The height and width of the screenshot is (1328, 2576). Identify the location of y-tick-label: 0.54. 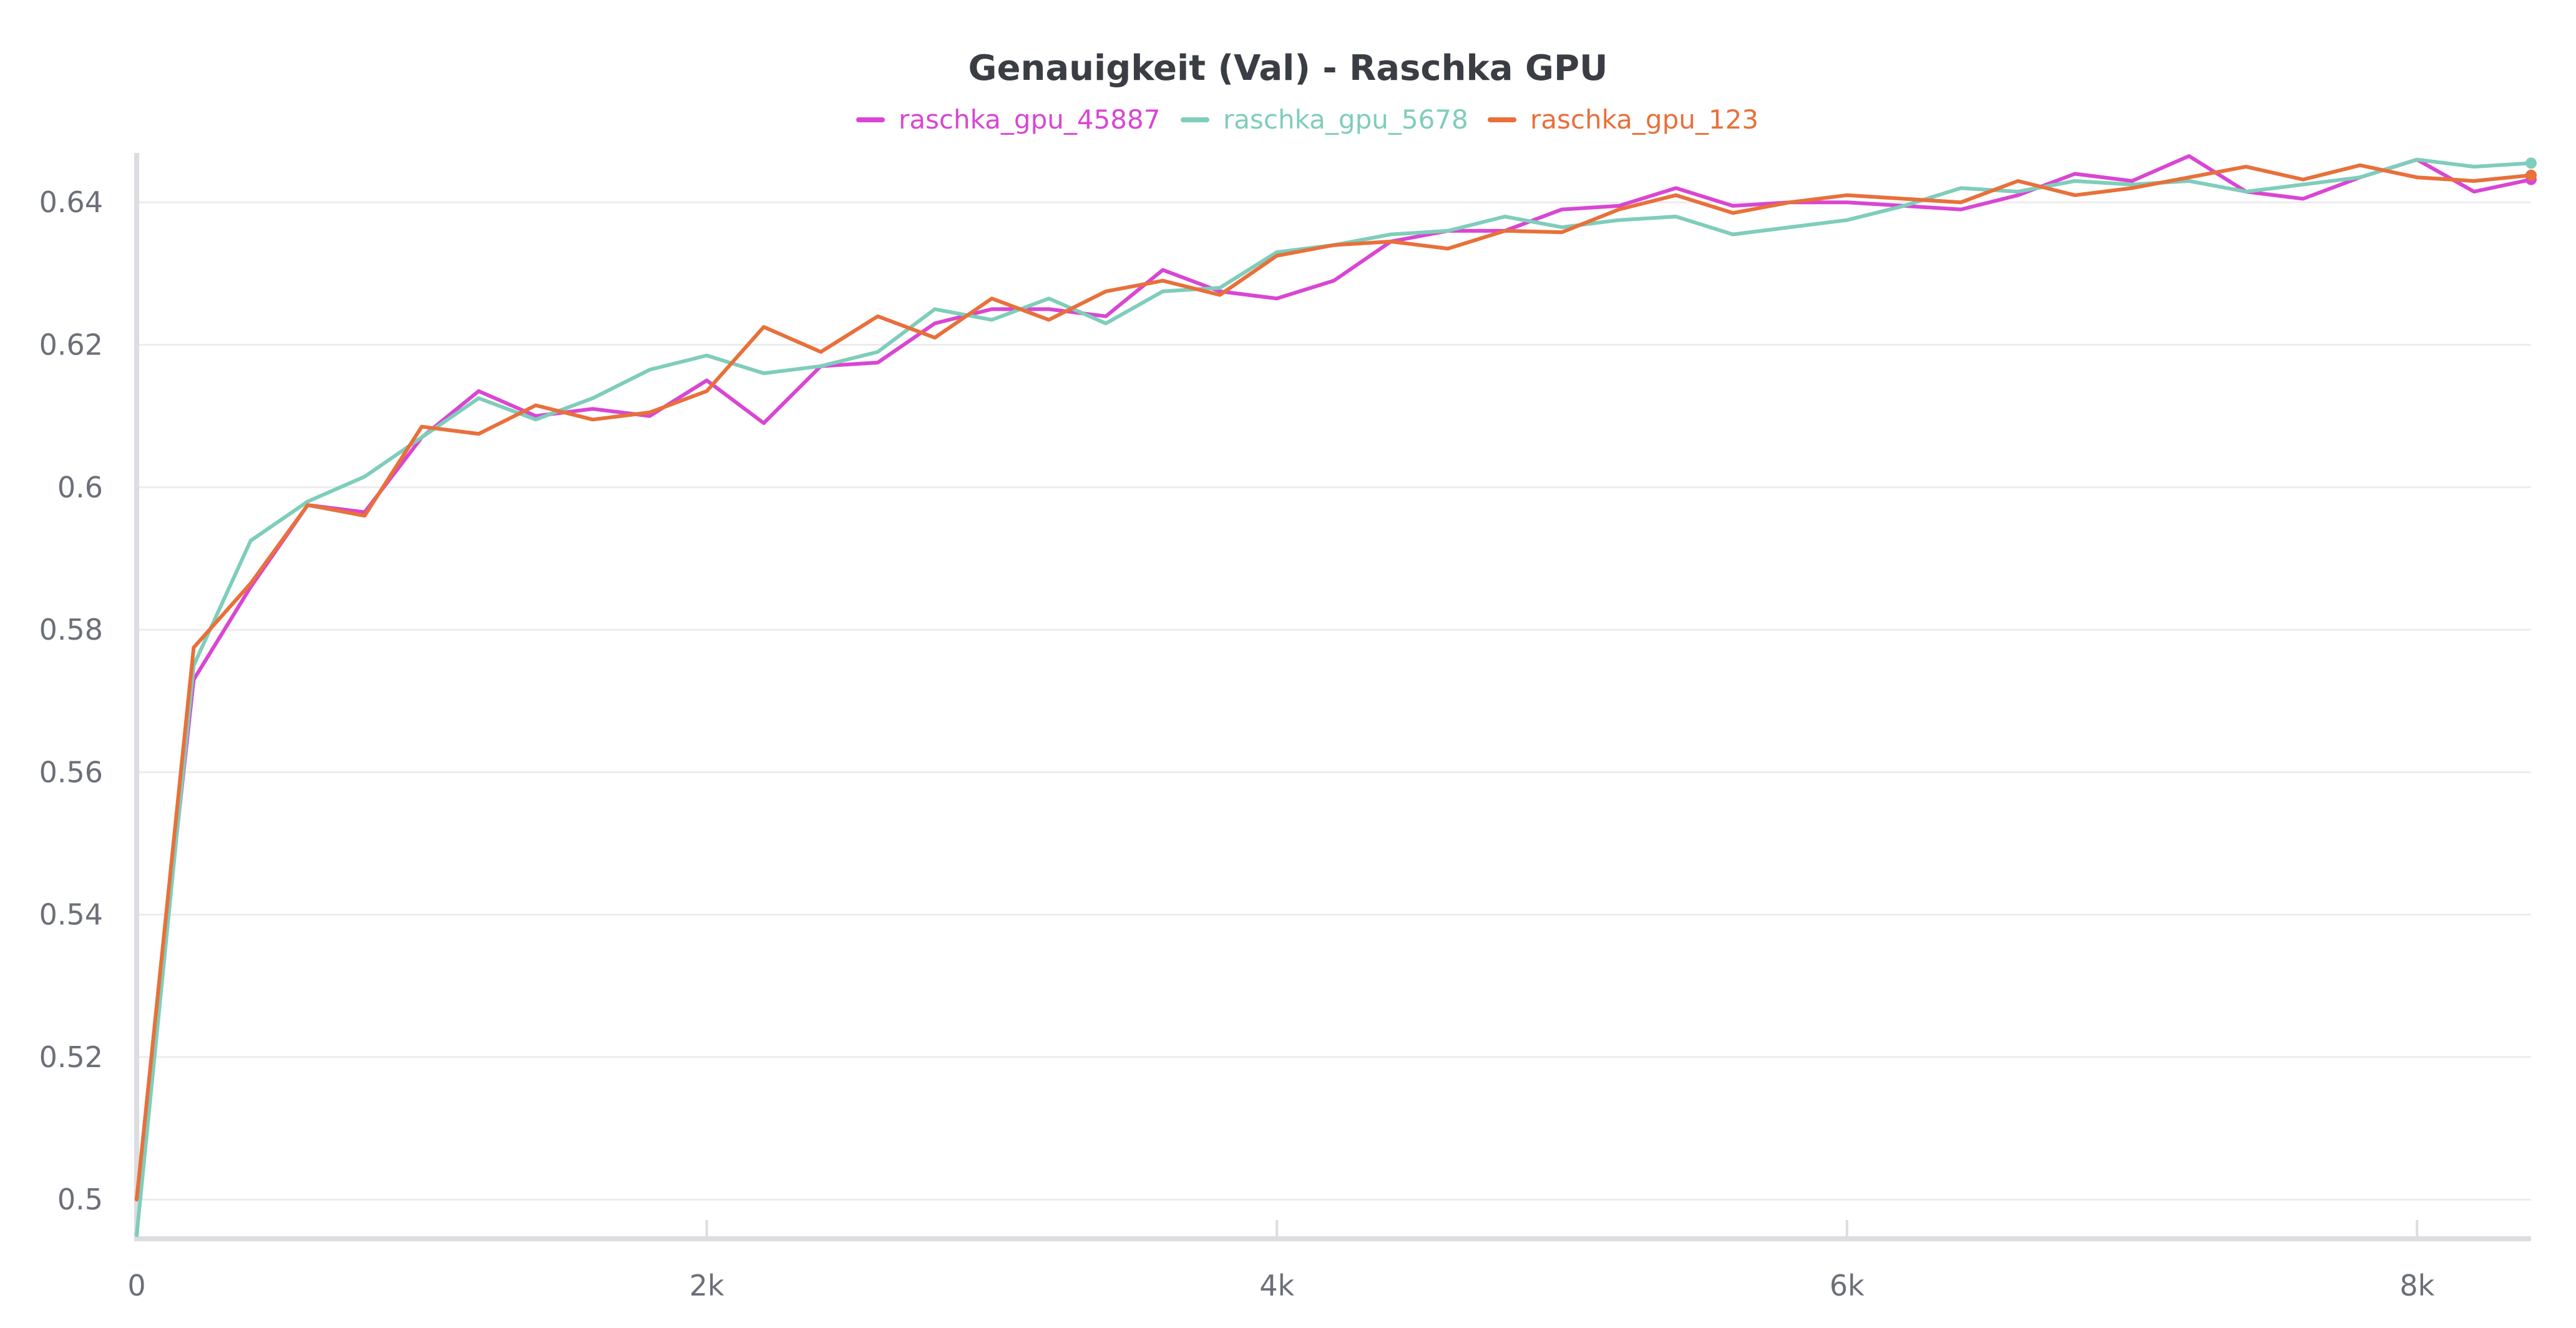
(71, 915).